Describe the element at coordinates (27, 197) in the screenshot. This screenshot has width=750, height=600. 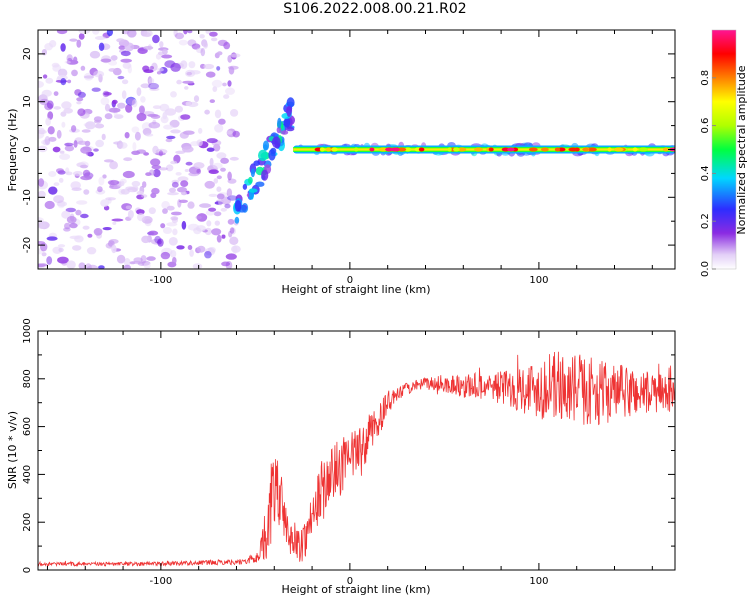
I see `y-tick-label: -10` at that location.